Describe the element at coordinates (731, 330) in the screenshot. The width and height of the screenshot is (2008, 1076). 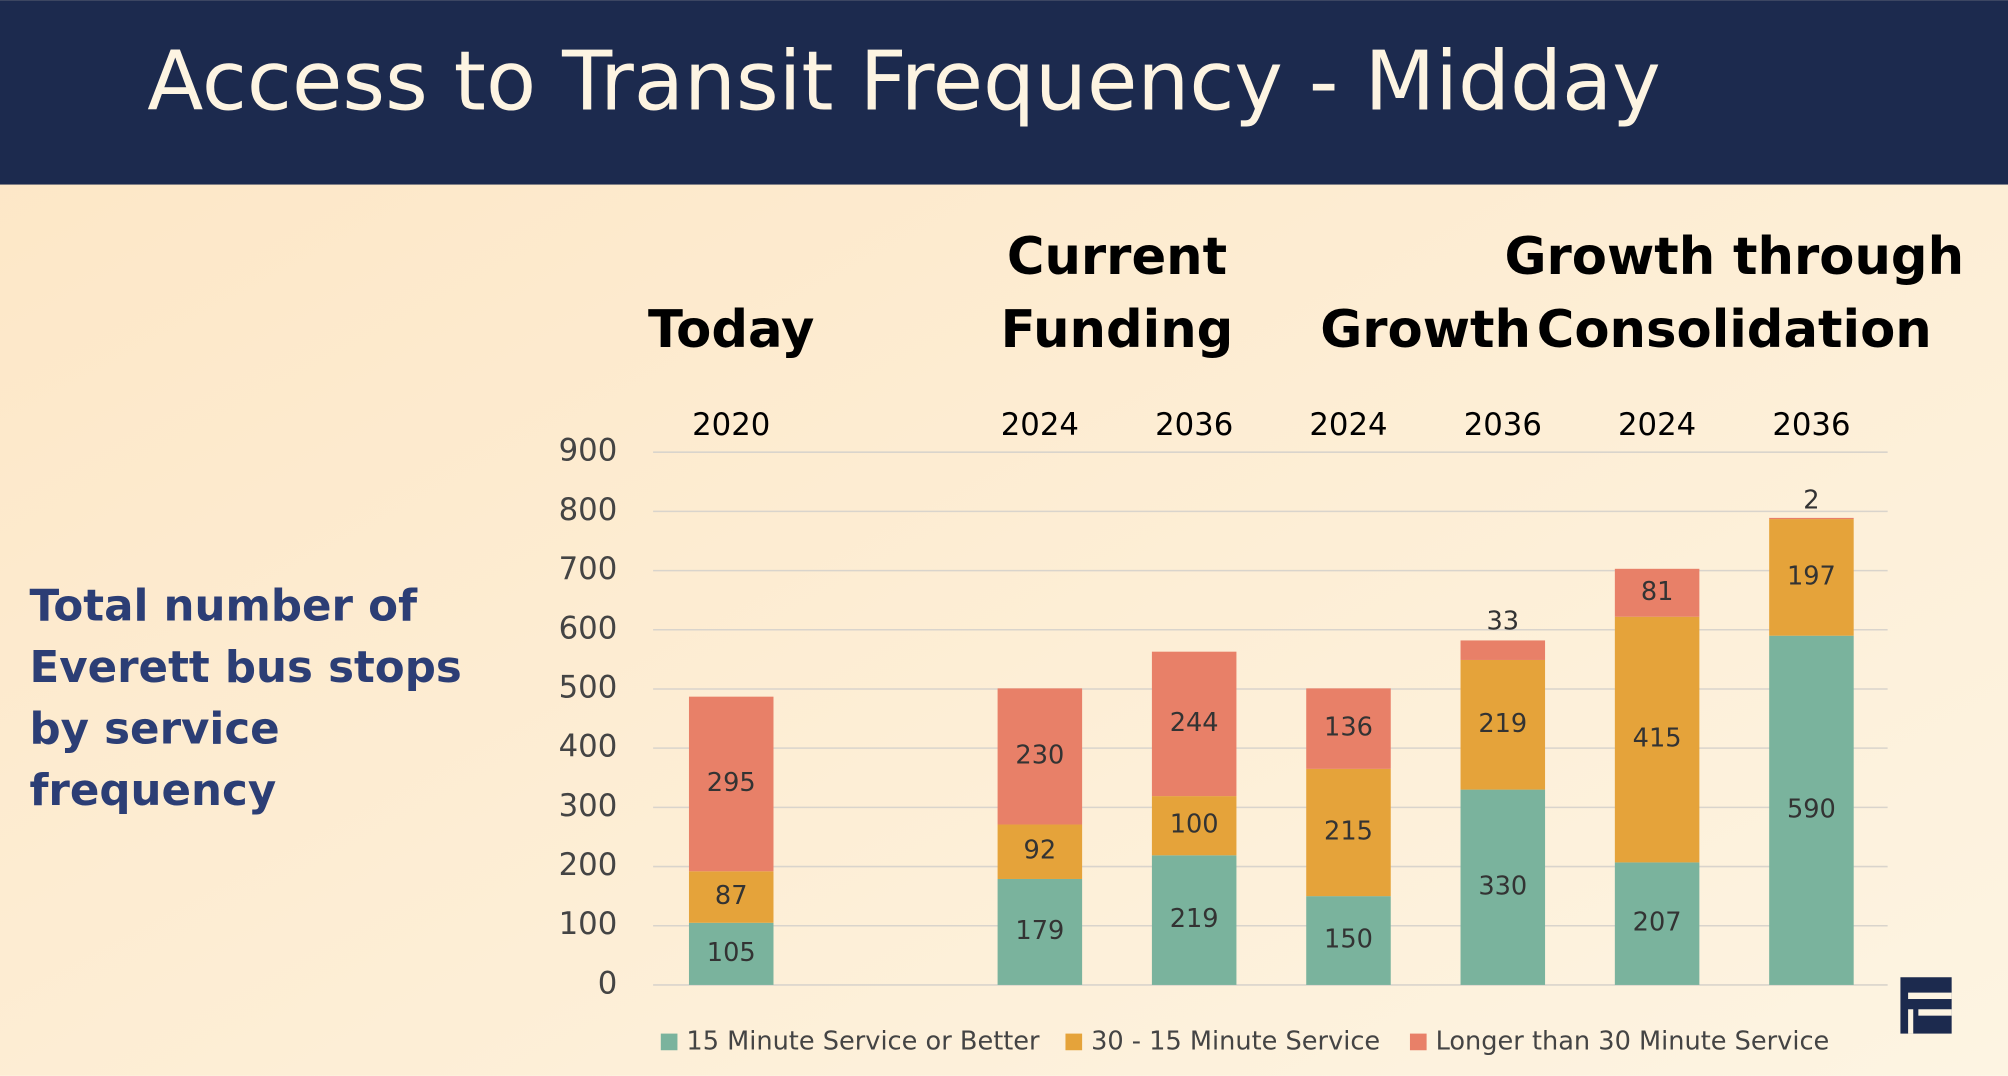
I see `group-label: Today` at that location.